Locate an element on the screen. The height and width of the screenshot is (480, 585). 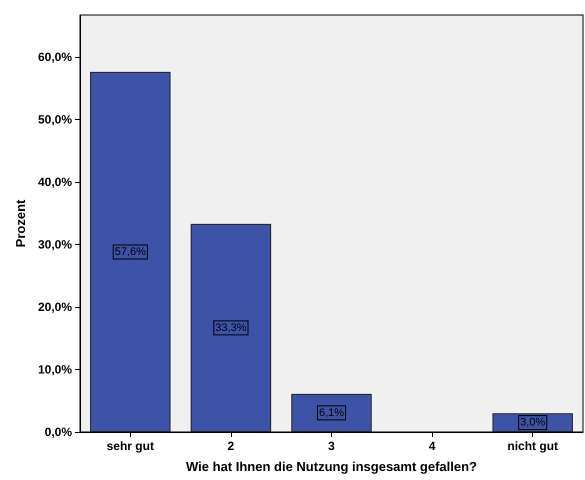
x-tick-label: 4 is located at coordinates (432, 446).